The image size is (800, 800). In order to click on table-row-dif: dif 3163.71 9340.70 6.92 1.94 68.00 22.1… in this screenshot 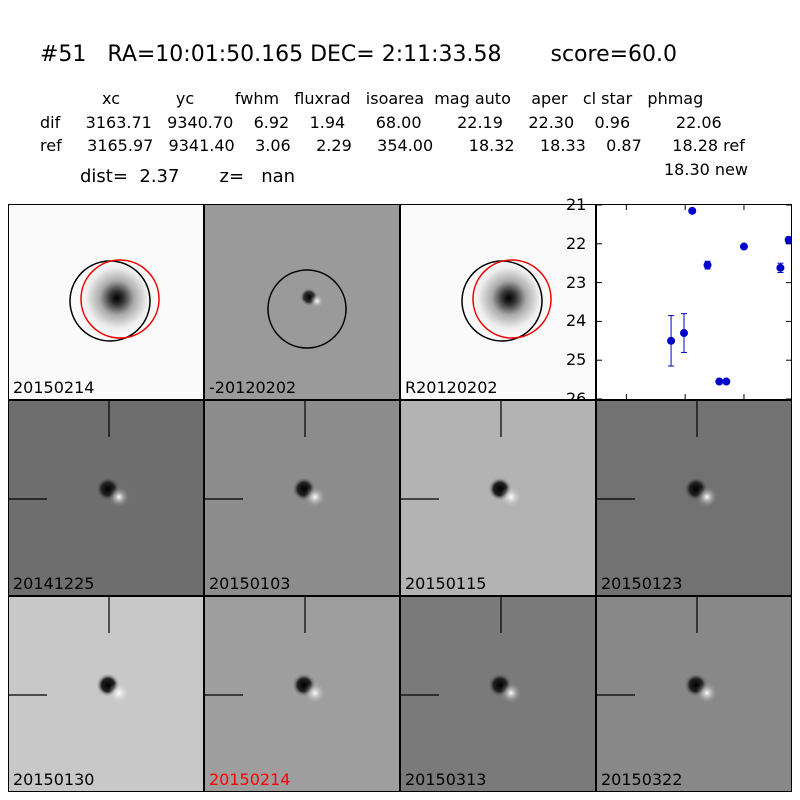, I will do `click(381, 122)`.